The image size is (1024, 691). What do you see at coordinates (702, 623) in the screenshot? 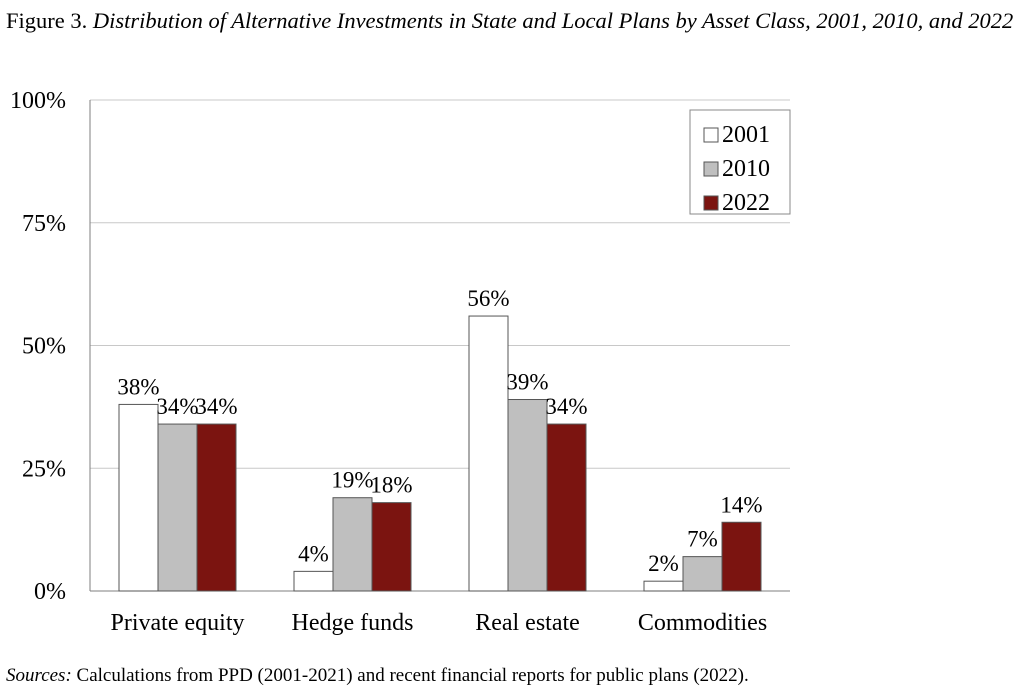
I see `x-tick-label: Commodities` at bounding box center [702, 623].